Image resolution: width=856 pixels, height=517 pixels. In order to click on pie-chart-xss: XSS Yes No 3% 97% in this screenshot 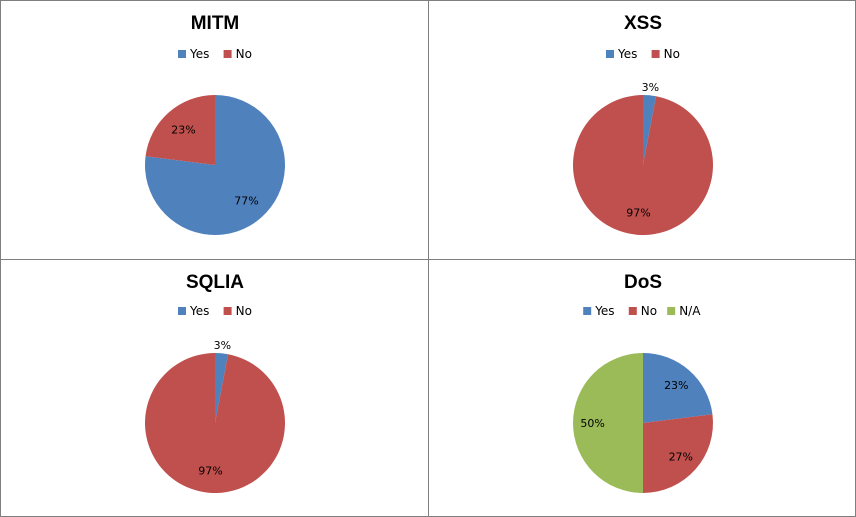, I will do `click(643, 124)`.